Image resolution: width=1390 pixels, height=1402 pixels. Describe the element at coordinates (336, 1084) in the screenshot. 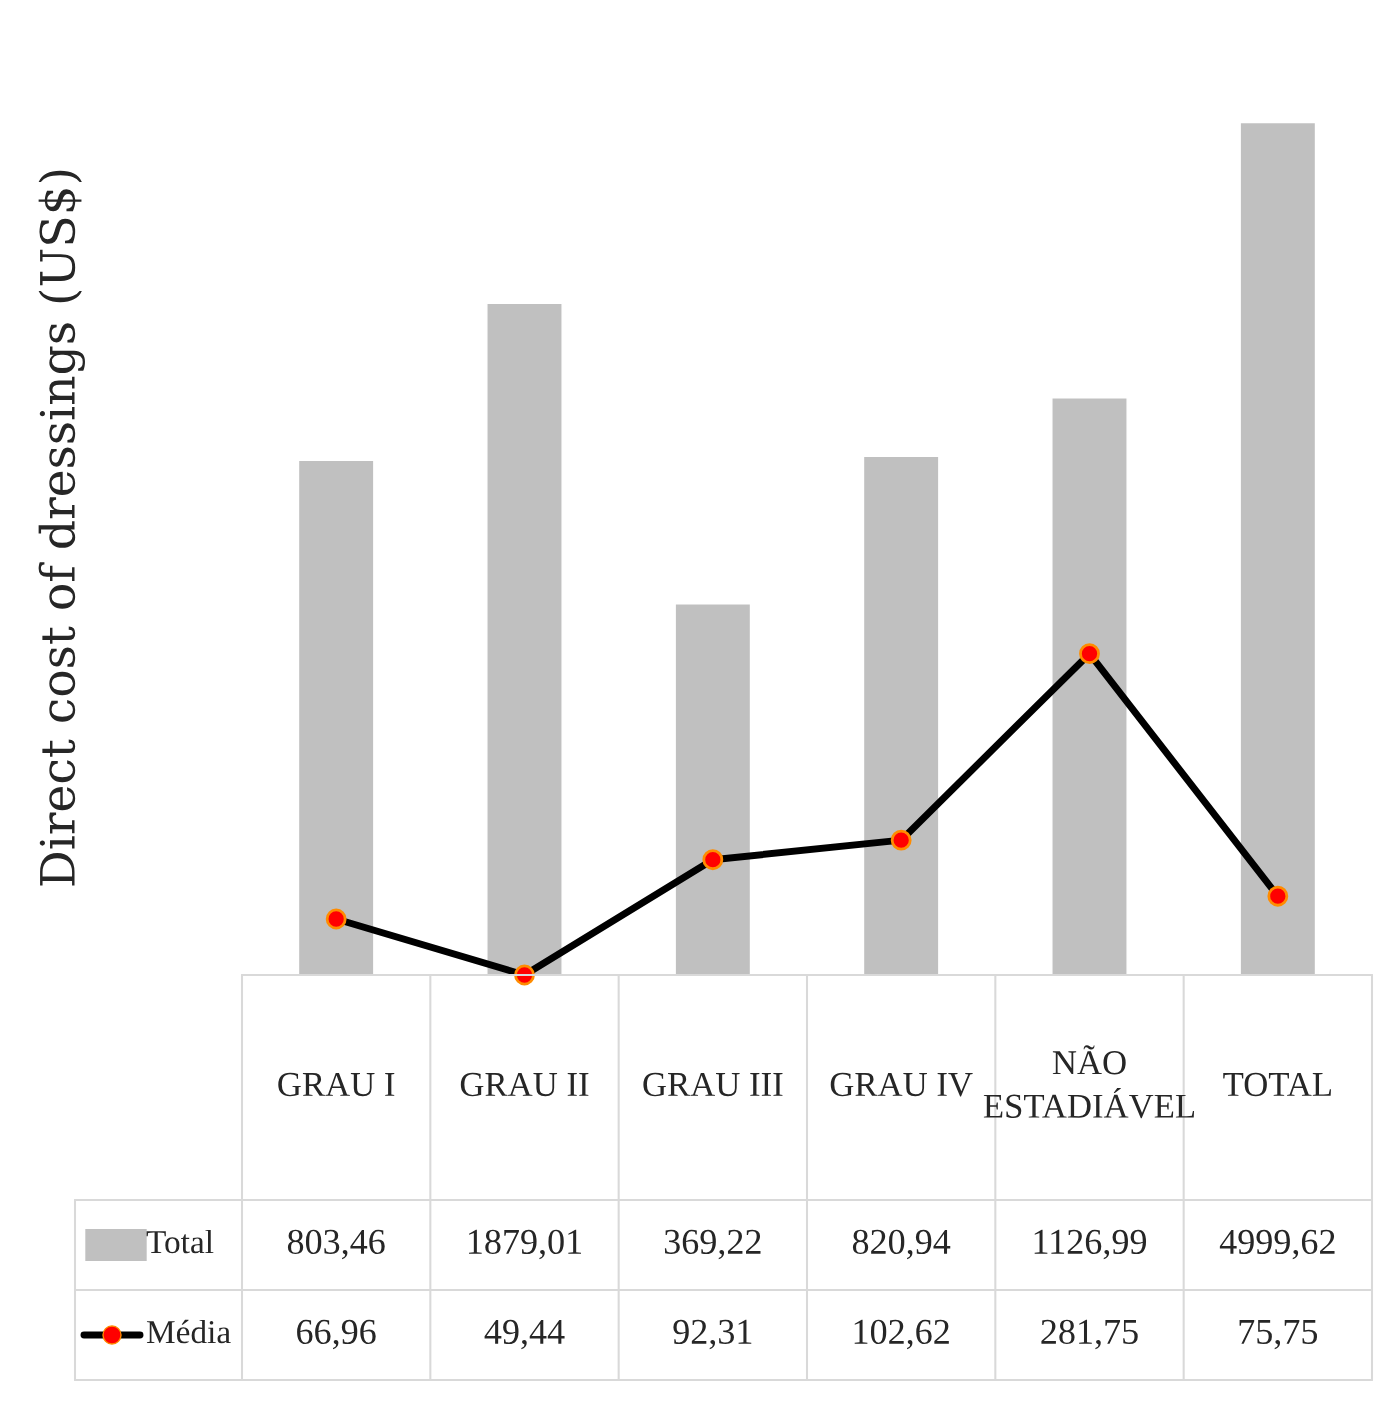

I see `x-tick-label: GRAU I` at that location.